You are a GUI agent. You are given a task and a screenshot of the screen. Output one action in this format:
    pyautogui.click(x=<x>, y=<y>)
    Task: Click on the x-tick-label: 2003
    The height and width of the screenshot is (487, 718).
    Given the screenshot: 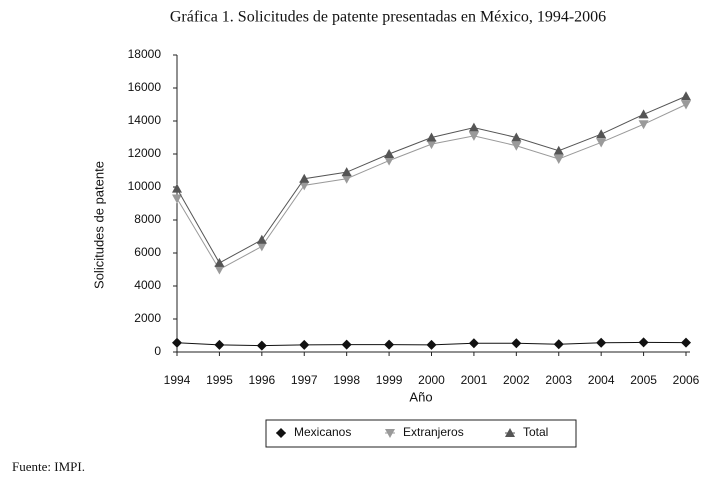 What is the action you would take?
    pyautogui.click(x=558, y=380)
    